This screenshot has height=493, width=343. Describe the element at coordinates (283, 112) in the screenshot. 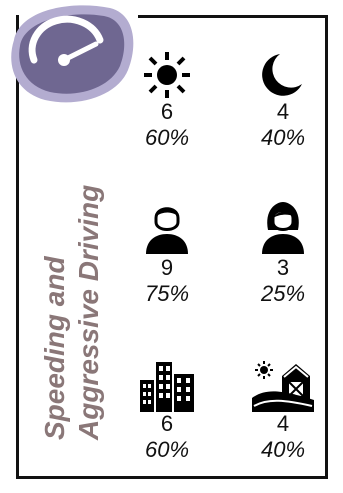

I see `night-count: 4` at that location.